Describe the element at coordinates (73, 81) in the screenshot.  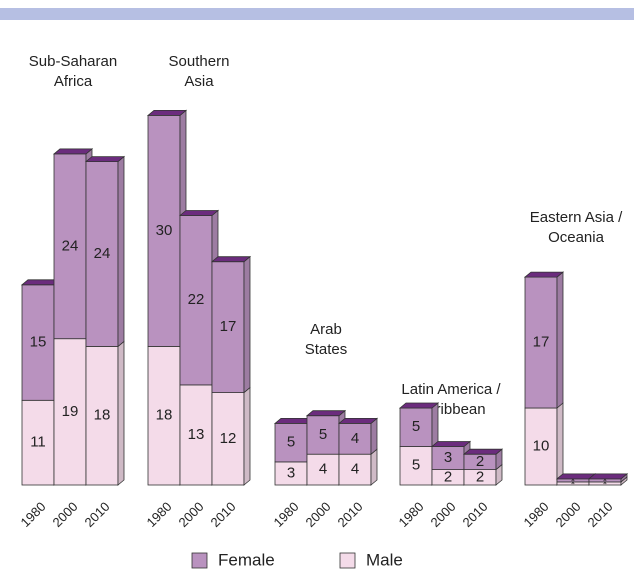
I see `group-label: Africa` at that location.